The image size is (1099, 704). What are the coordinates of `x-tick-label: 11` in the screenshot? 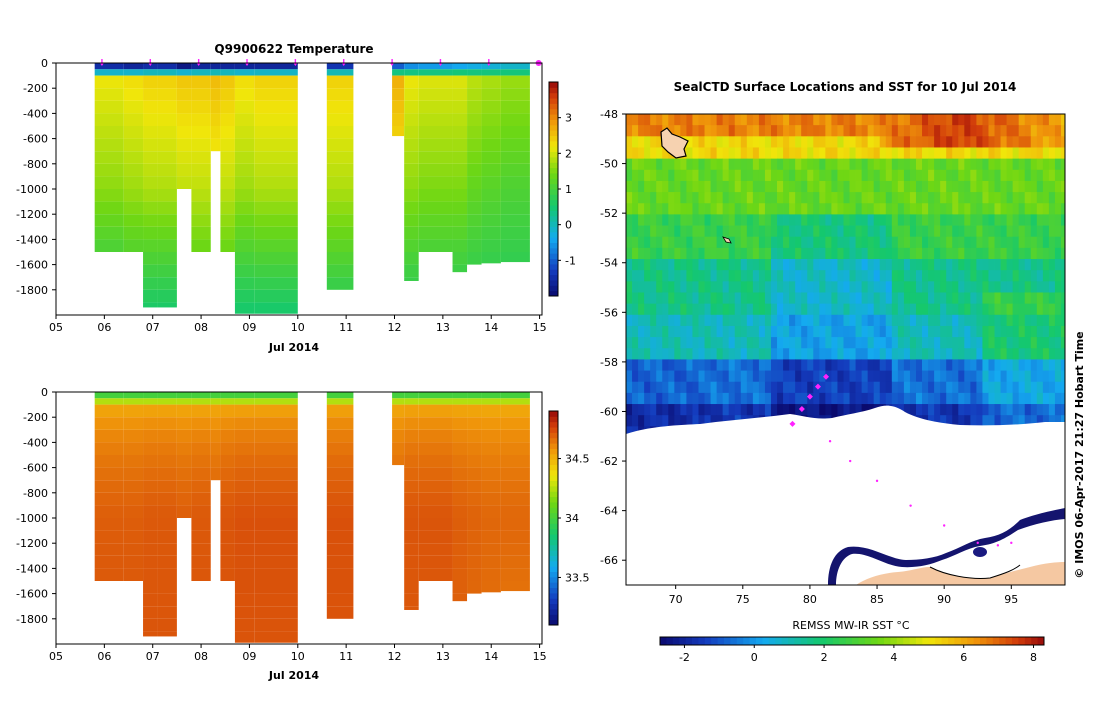 It's located at (346, 327).